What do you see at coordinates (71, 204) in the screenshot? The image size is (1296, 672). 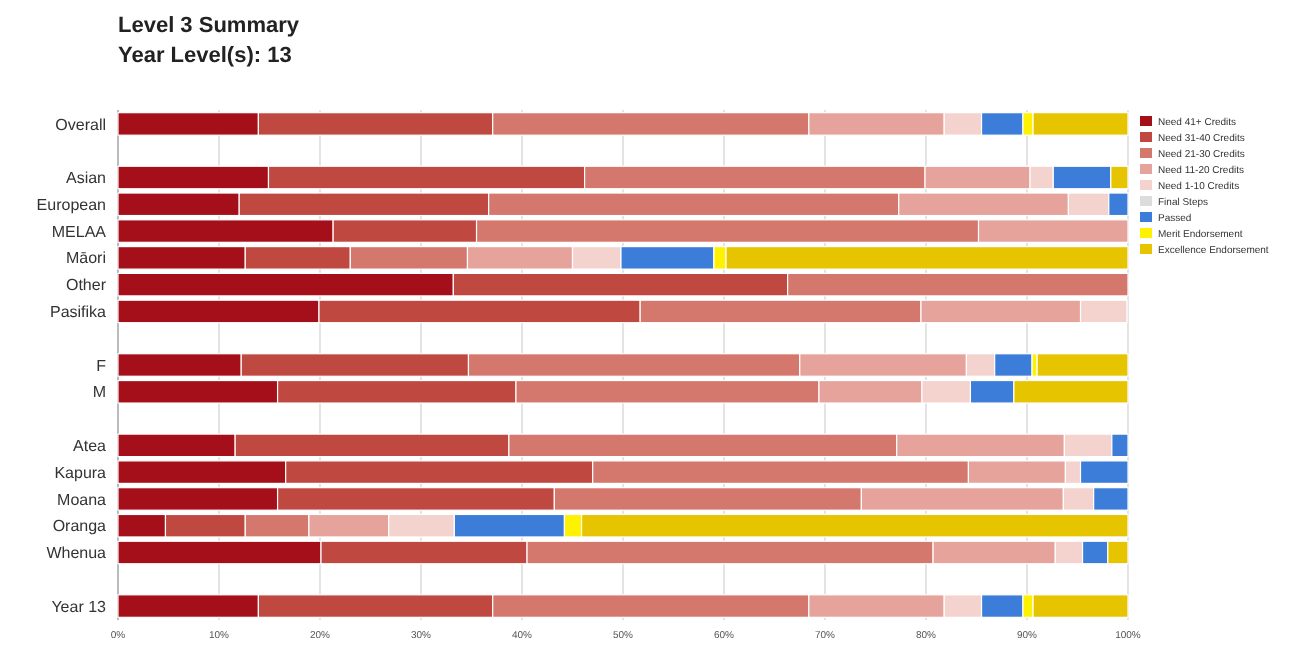 I see `y-tick-label: European` at bounding box center [71, 204].